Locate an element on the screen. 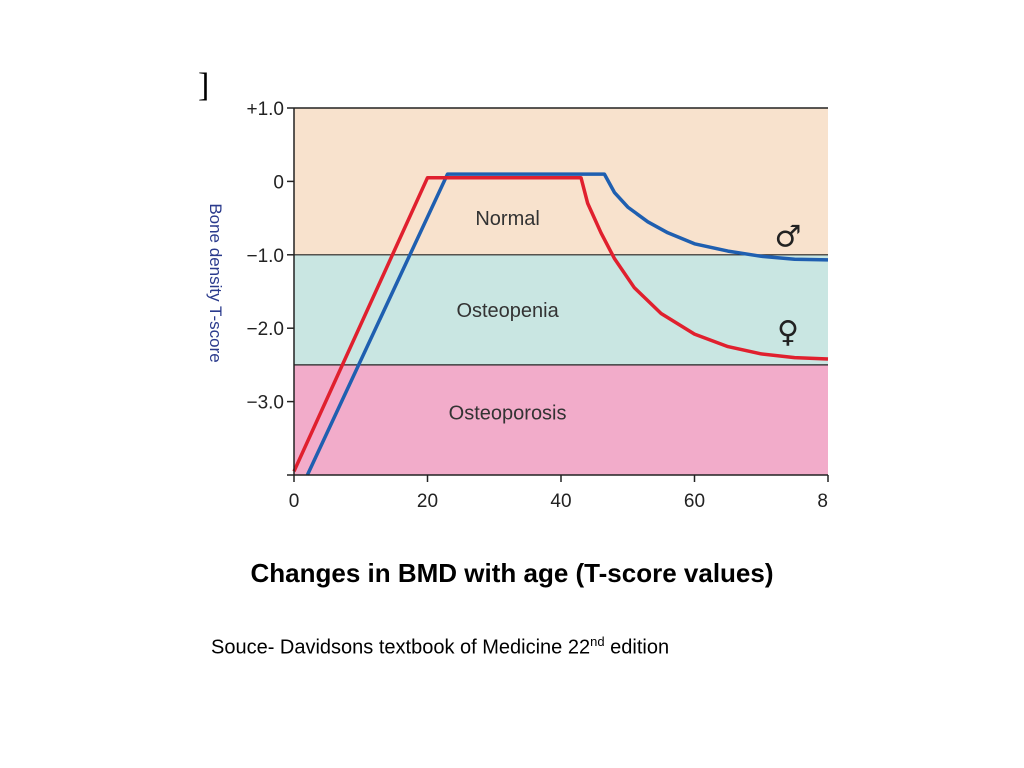  x-tick-label: 20 is located at coordinates (427, 501).